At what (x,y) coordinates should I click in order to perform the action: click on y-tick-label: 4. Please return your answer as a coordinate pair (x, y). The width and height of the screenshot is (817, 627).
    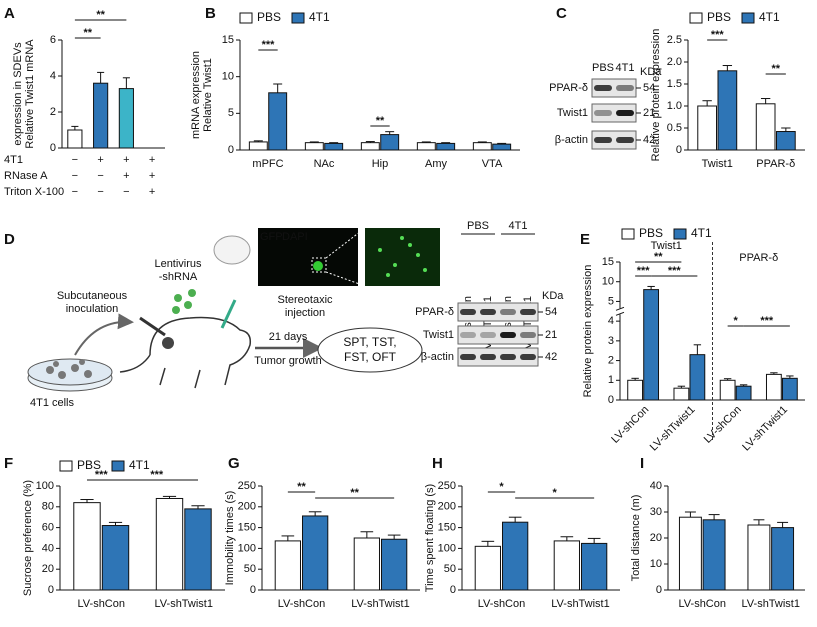
    Looking at the image, I should click on (53, 76).